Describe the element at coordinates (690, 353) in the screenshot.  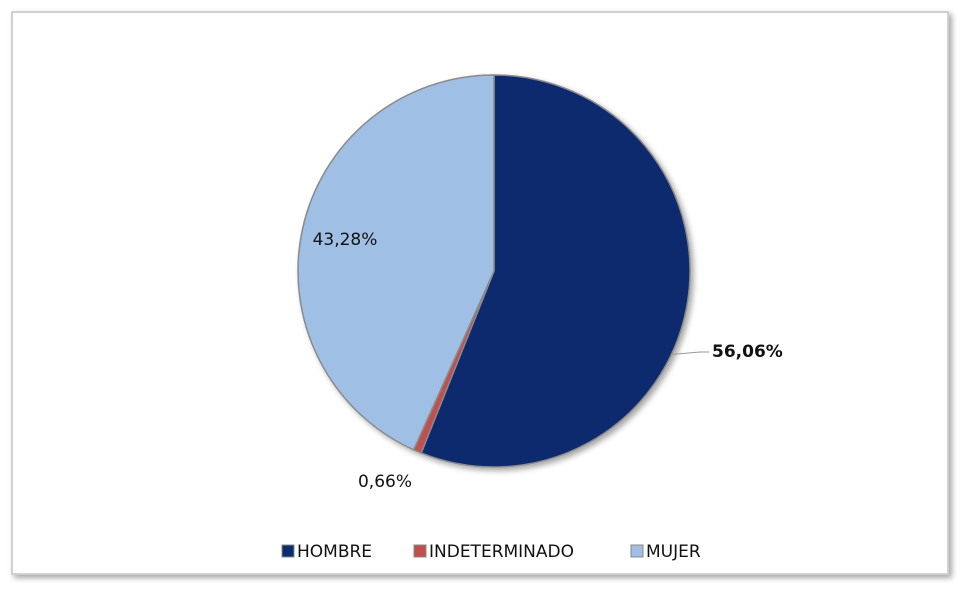
I see `leader-line` at that location.